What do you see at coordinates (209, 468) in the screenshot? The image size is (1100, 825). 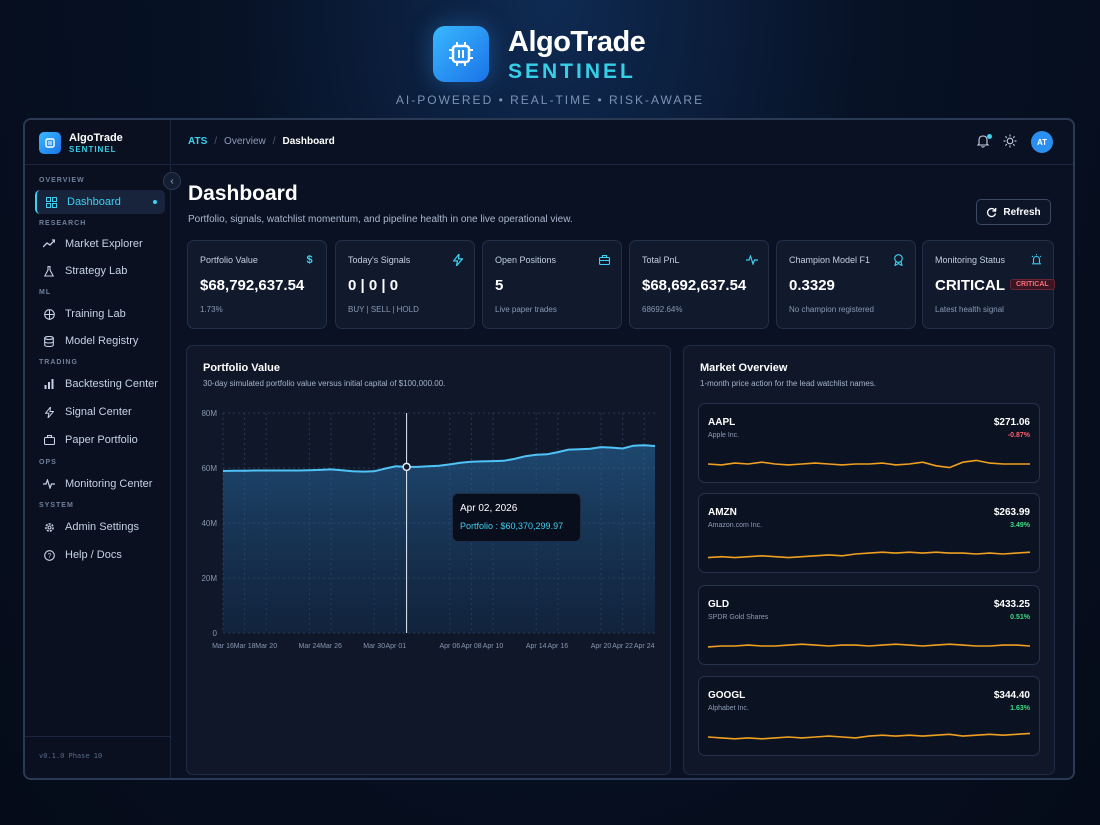 I see `y-tick-label: 60M` at bounding box center [209, 468].